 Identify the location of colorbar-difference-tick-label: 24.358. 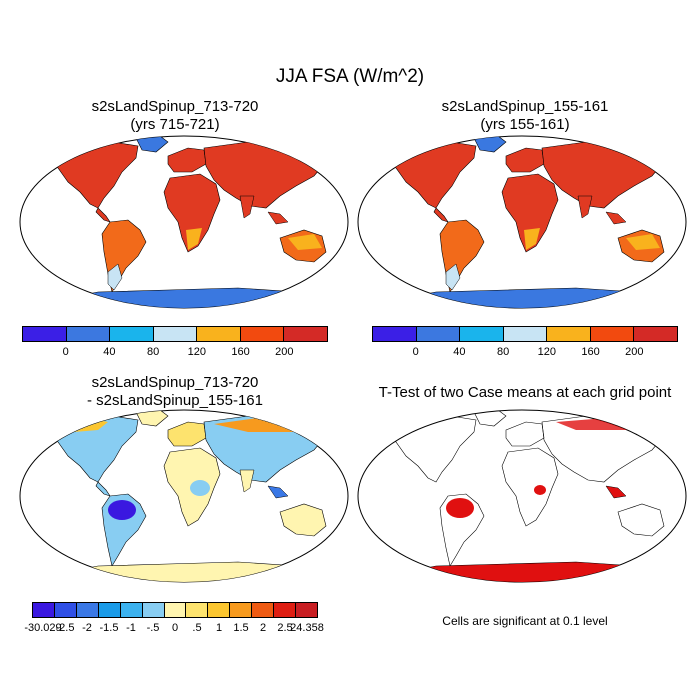
(307, 628).